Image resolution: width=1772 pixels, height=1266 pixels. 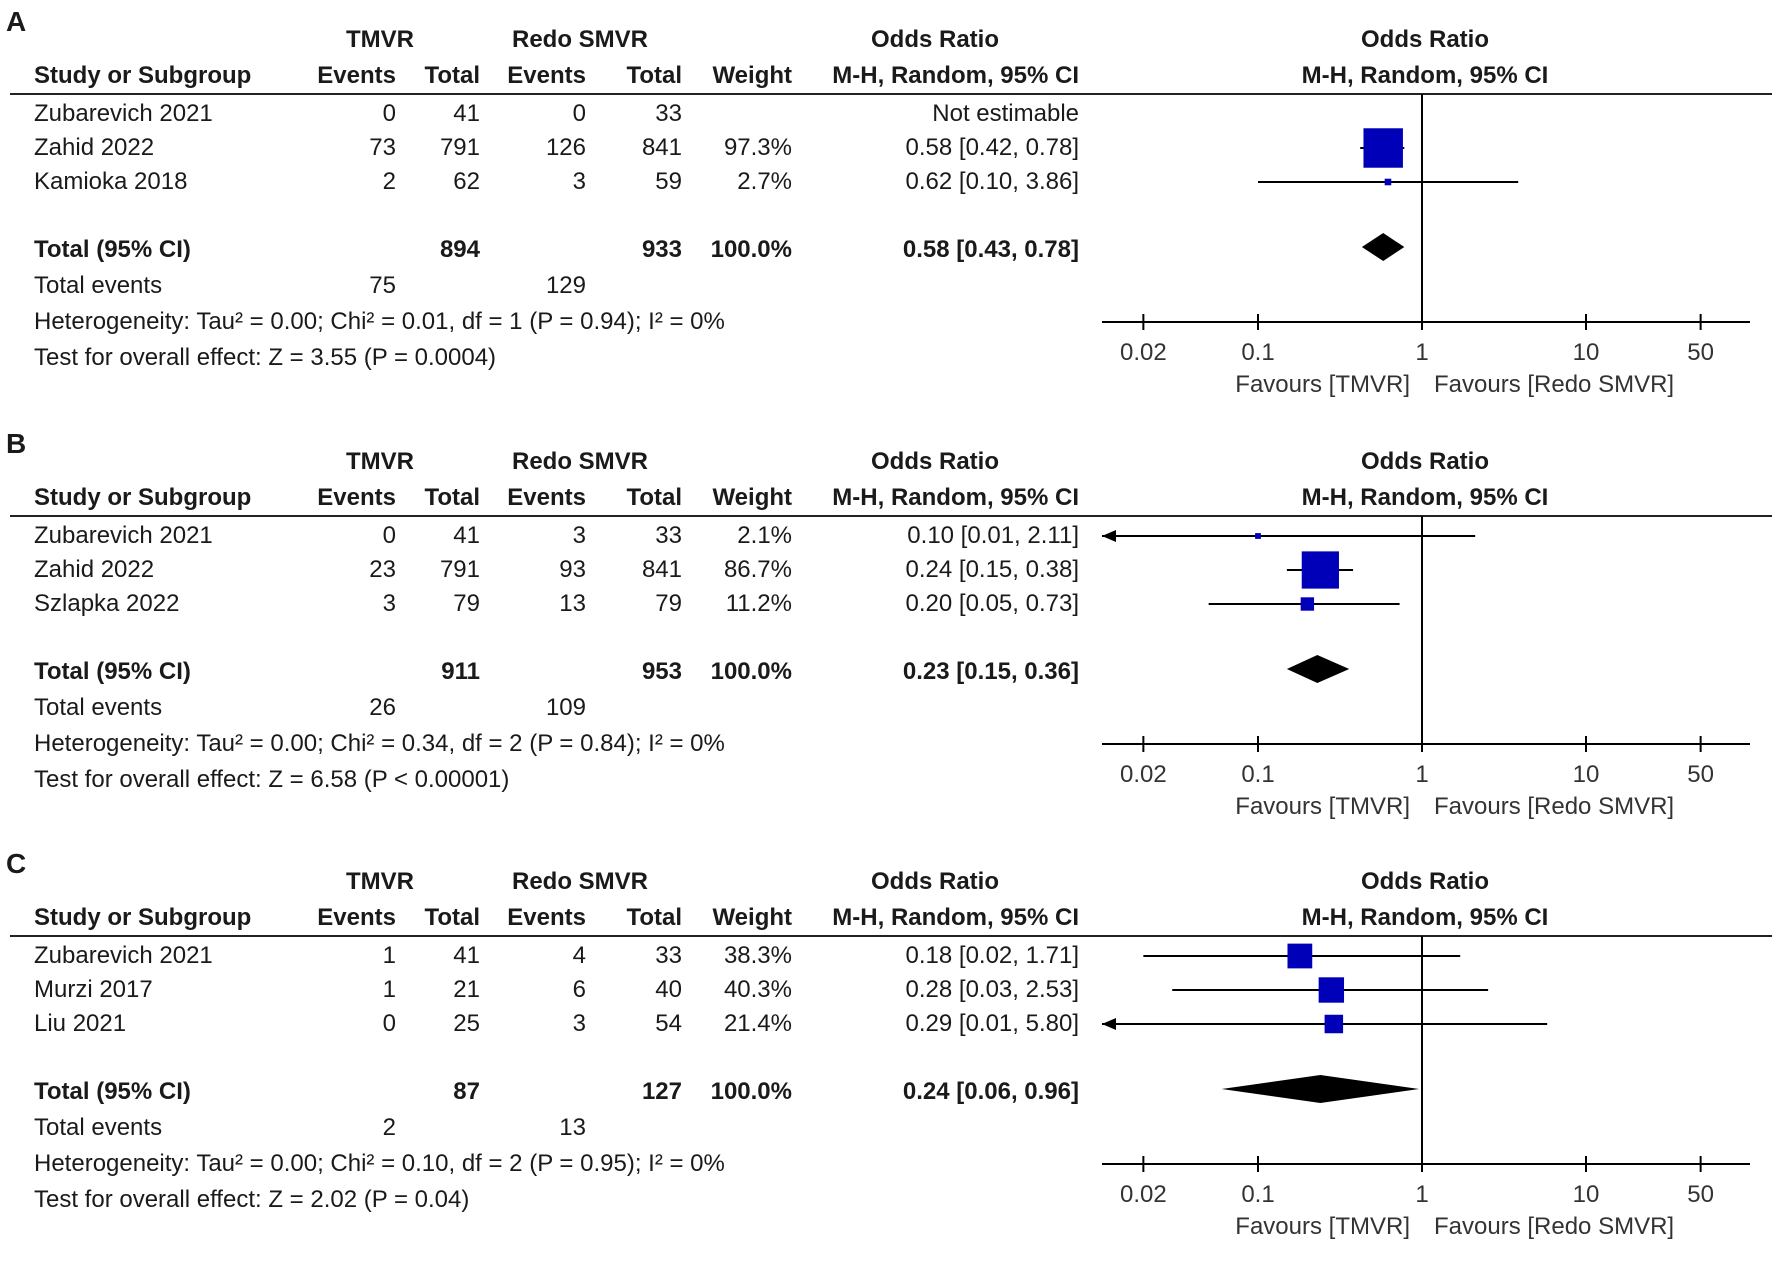 What do you see at coordinates (356, 497) in the screenshot?
I see `events1-header: Events` at bounding box center [356, 497].